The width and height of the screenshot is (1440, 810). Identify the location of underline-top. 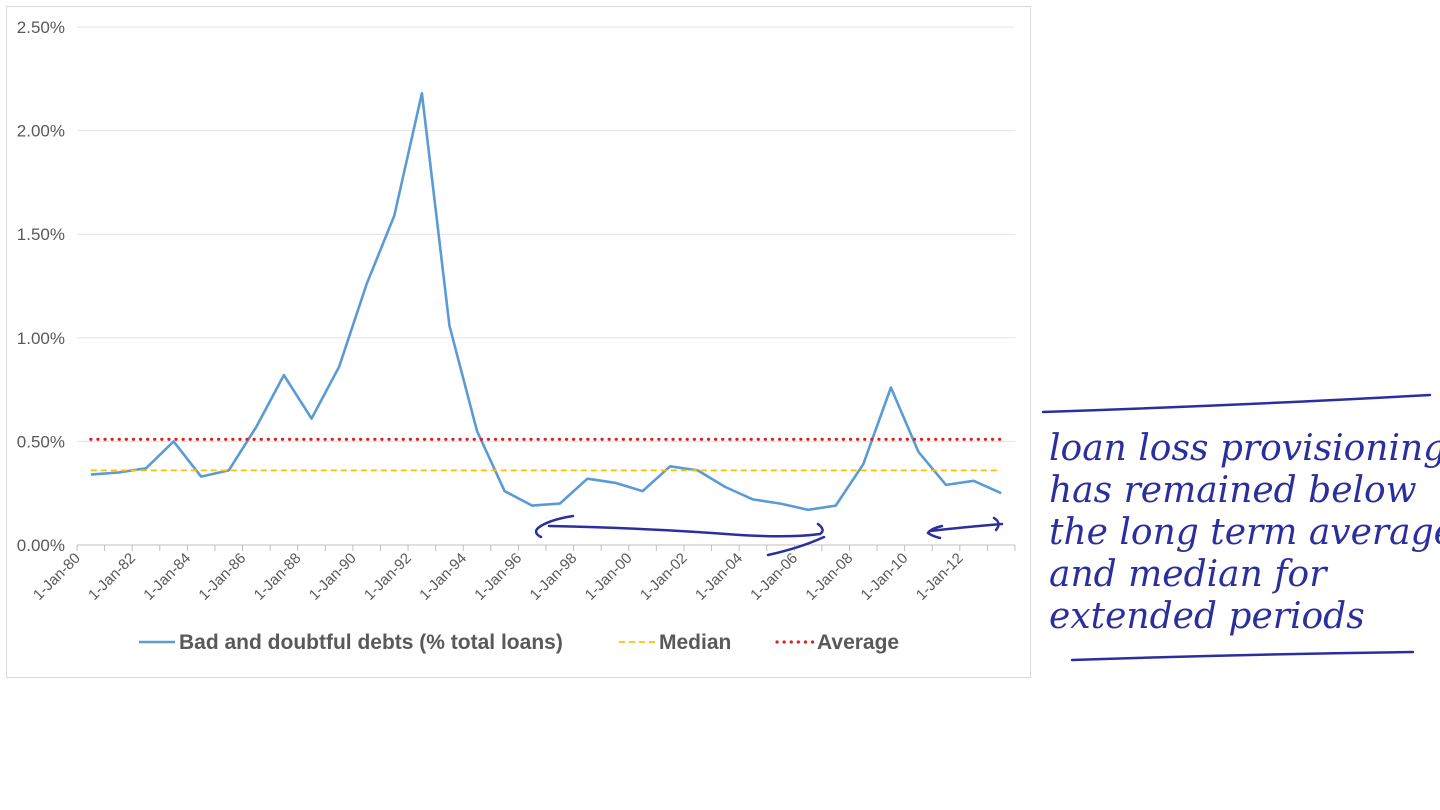
(1236, 403).